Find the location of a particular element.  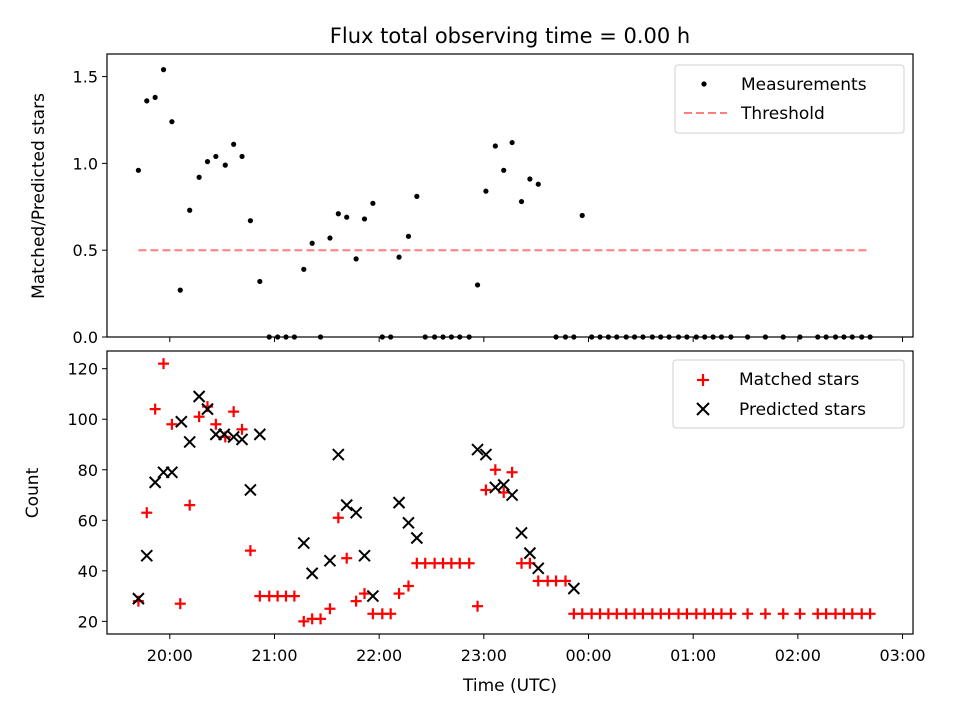

bottom-legend: Matched stars Predicted stars is located at coordinates (788, 394).